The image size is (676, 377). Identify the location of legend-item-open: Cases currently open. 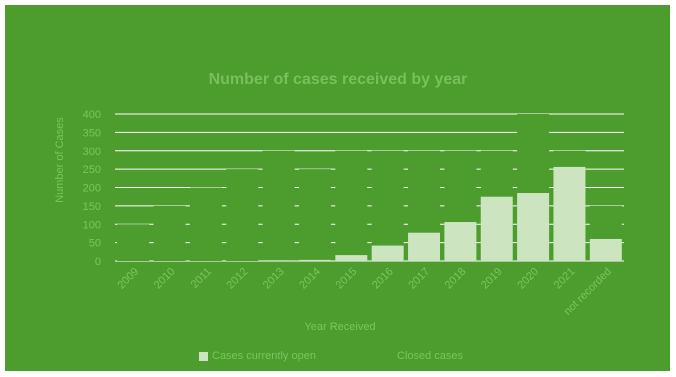
(257, 356).